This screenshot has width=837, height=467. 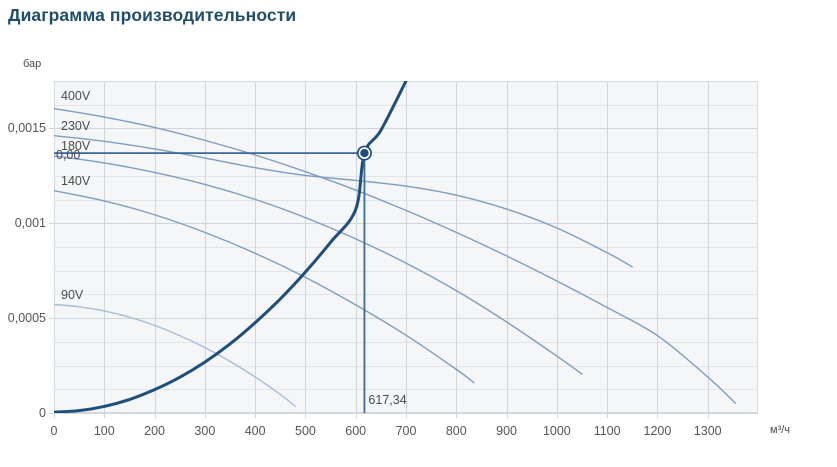 I want to click on operating-point-marker-inner, so click(x=364, y=153).